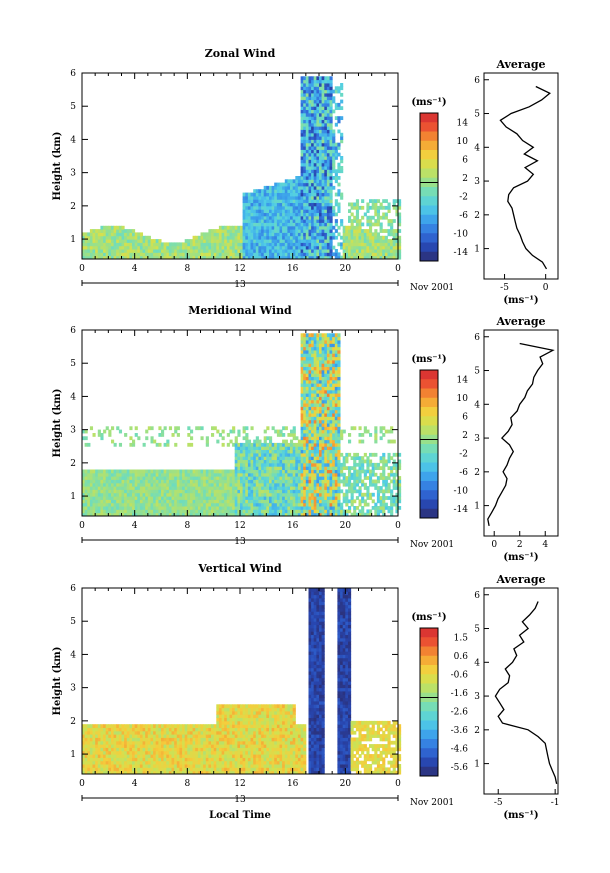 The width and height of the screenshot is (610, 873). What do you see at coordinates (477, 115) in the screenshot?
I see `average-y-tick-label: 5` at bounding box center [477, 115].